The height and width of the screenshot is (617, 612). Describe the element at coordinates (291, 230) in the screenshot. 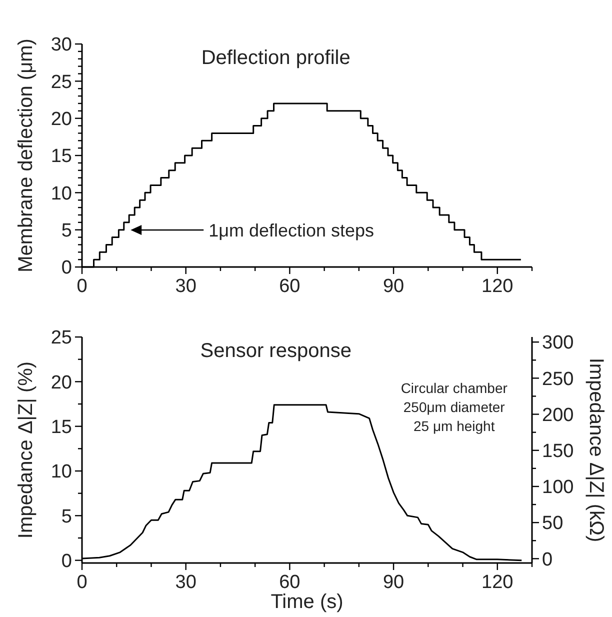

I see `annotation: 1μm deflection steps` at that location.